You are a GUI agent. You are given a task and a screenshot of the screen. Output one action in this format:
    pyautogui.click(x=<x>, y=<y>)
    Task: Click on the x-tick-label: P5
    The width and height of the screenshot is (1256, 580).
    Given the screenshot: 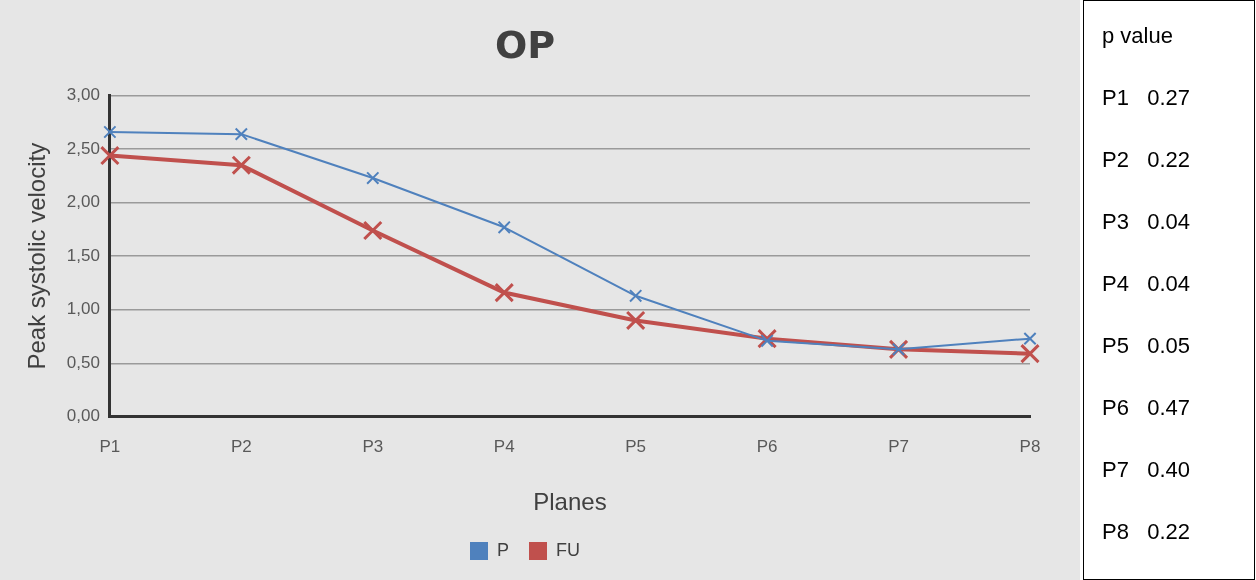 What is the action you would take?
    pyautogui.click(x=636, y=446)
    